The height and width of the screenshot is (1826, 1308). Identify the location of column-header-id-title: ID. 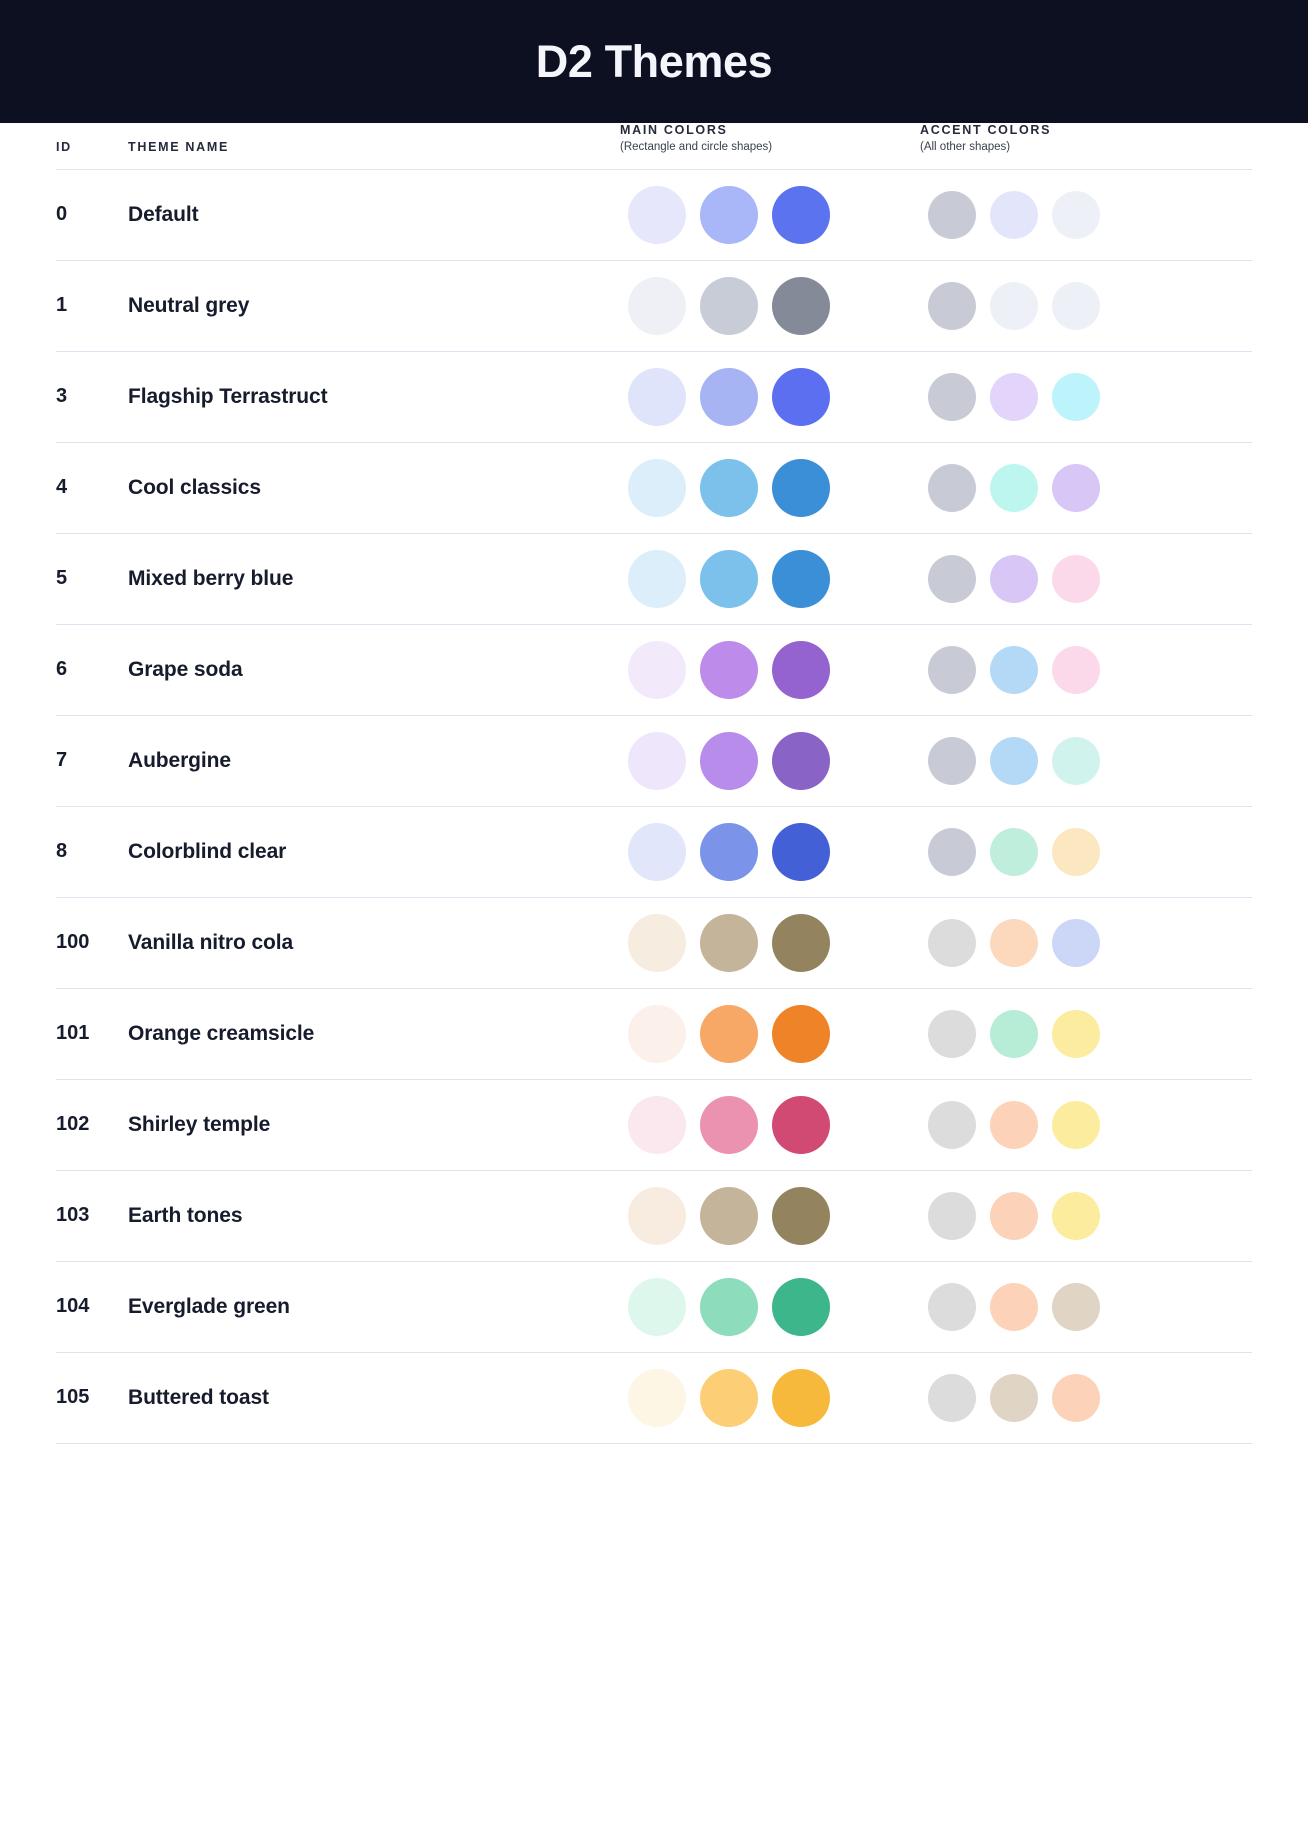
(64, 146).